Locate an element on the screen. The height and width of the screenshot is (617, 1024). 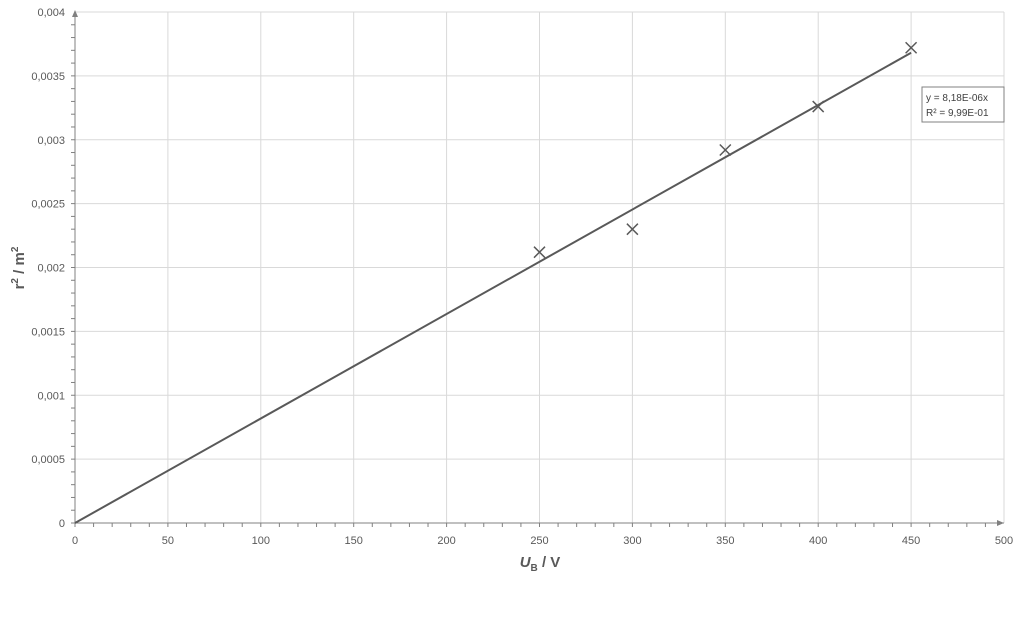
x-tick-labels: 0 50 100 150 200 250 300 350 400 450 500 is located at coordinates (542, 541).